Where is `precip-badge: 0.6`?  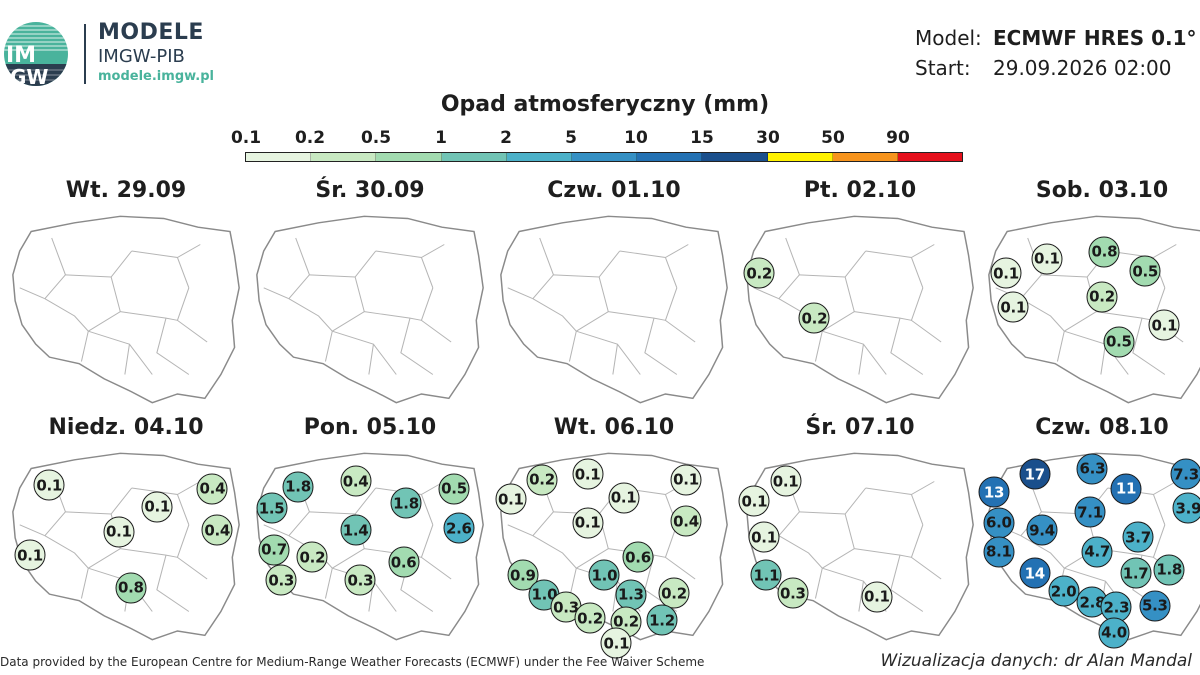
precip-badge: 0.6 is located at coordinates (404, 562).